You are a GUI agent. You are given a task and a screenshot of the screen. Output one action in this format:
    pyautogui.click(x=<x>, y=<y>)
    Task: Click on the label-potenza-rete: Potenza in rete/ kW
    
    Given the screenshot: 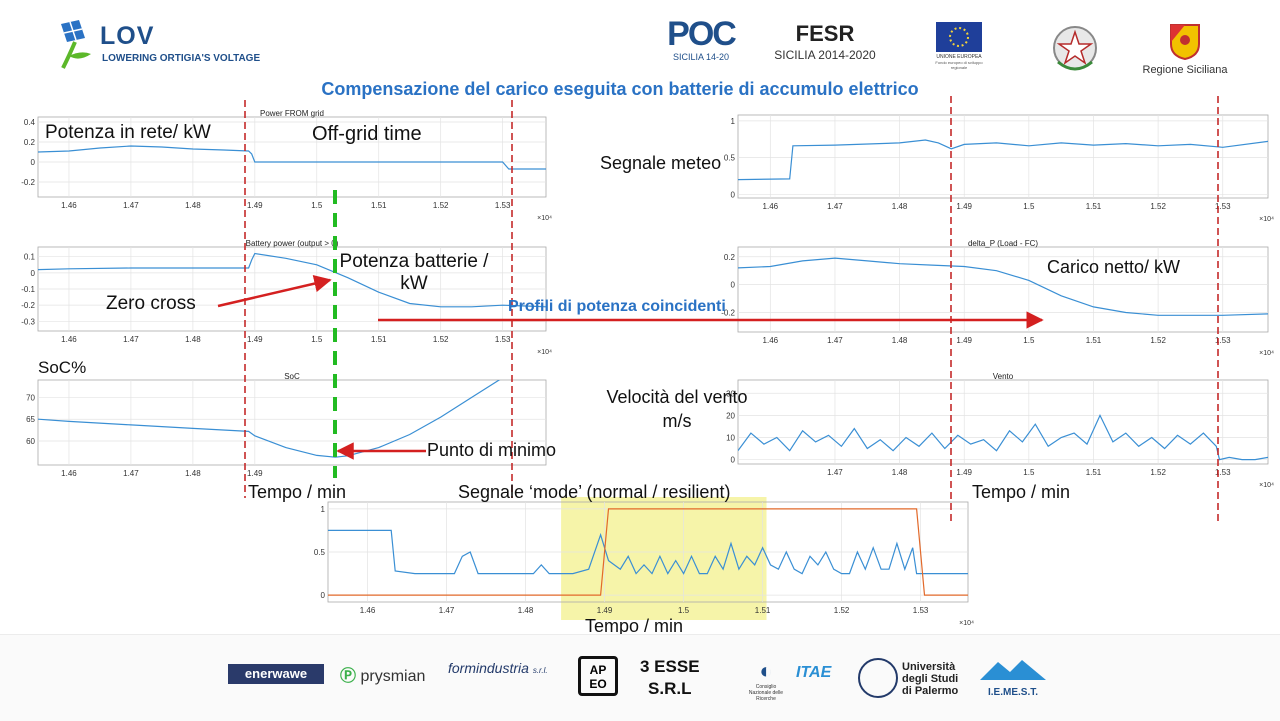 What is the action you would take?
    pyautogui.click(x=128, y=132)
    